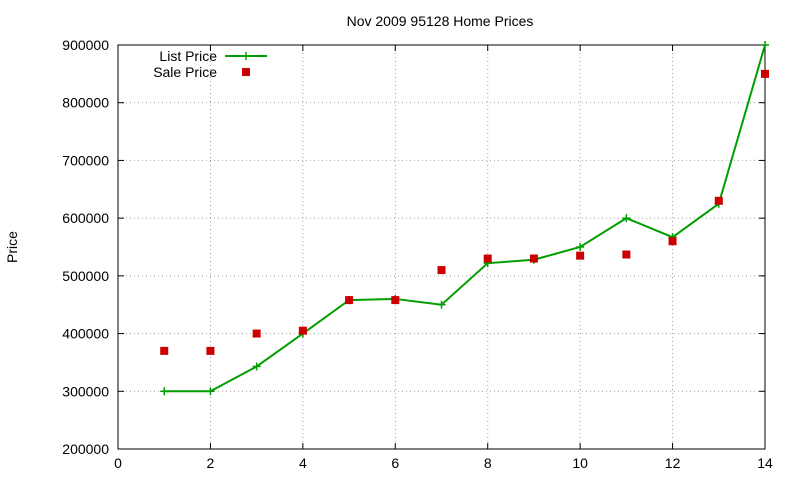 The width and height of the screenshot is (800, 480). What do you see at coordinates (85, 218) in the screenshot?
I see `y-tick-label: 600000` at bounding box center [85, 218].